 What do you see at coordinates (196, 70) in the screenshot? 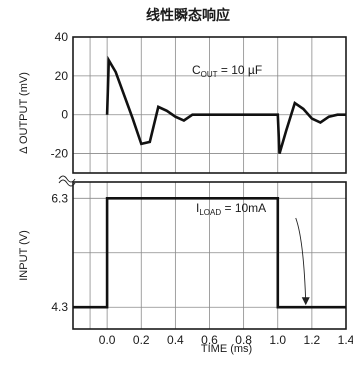
I see `cout-annotation-main: C` at bounding box center [196, 70].